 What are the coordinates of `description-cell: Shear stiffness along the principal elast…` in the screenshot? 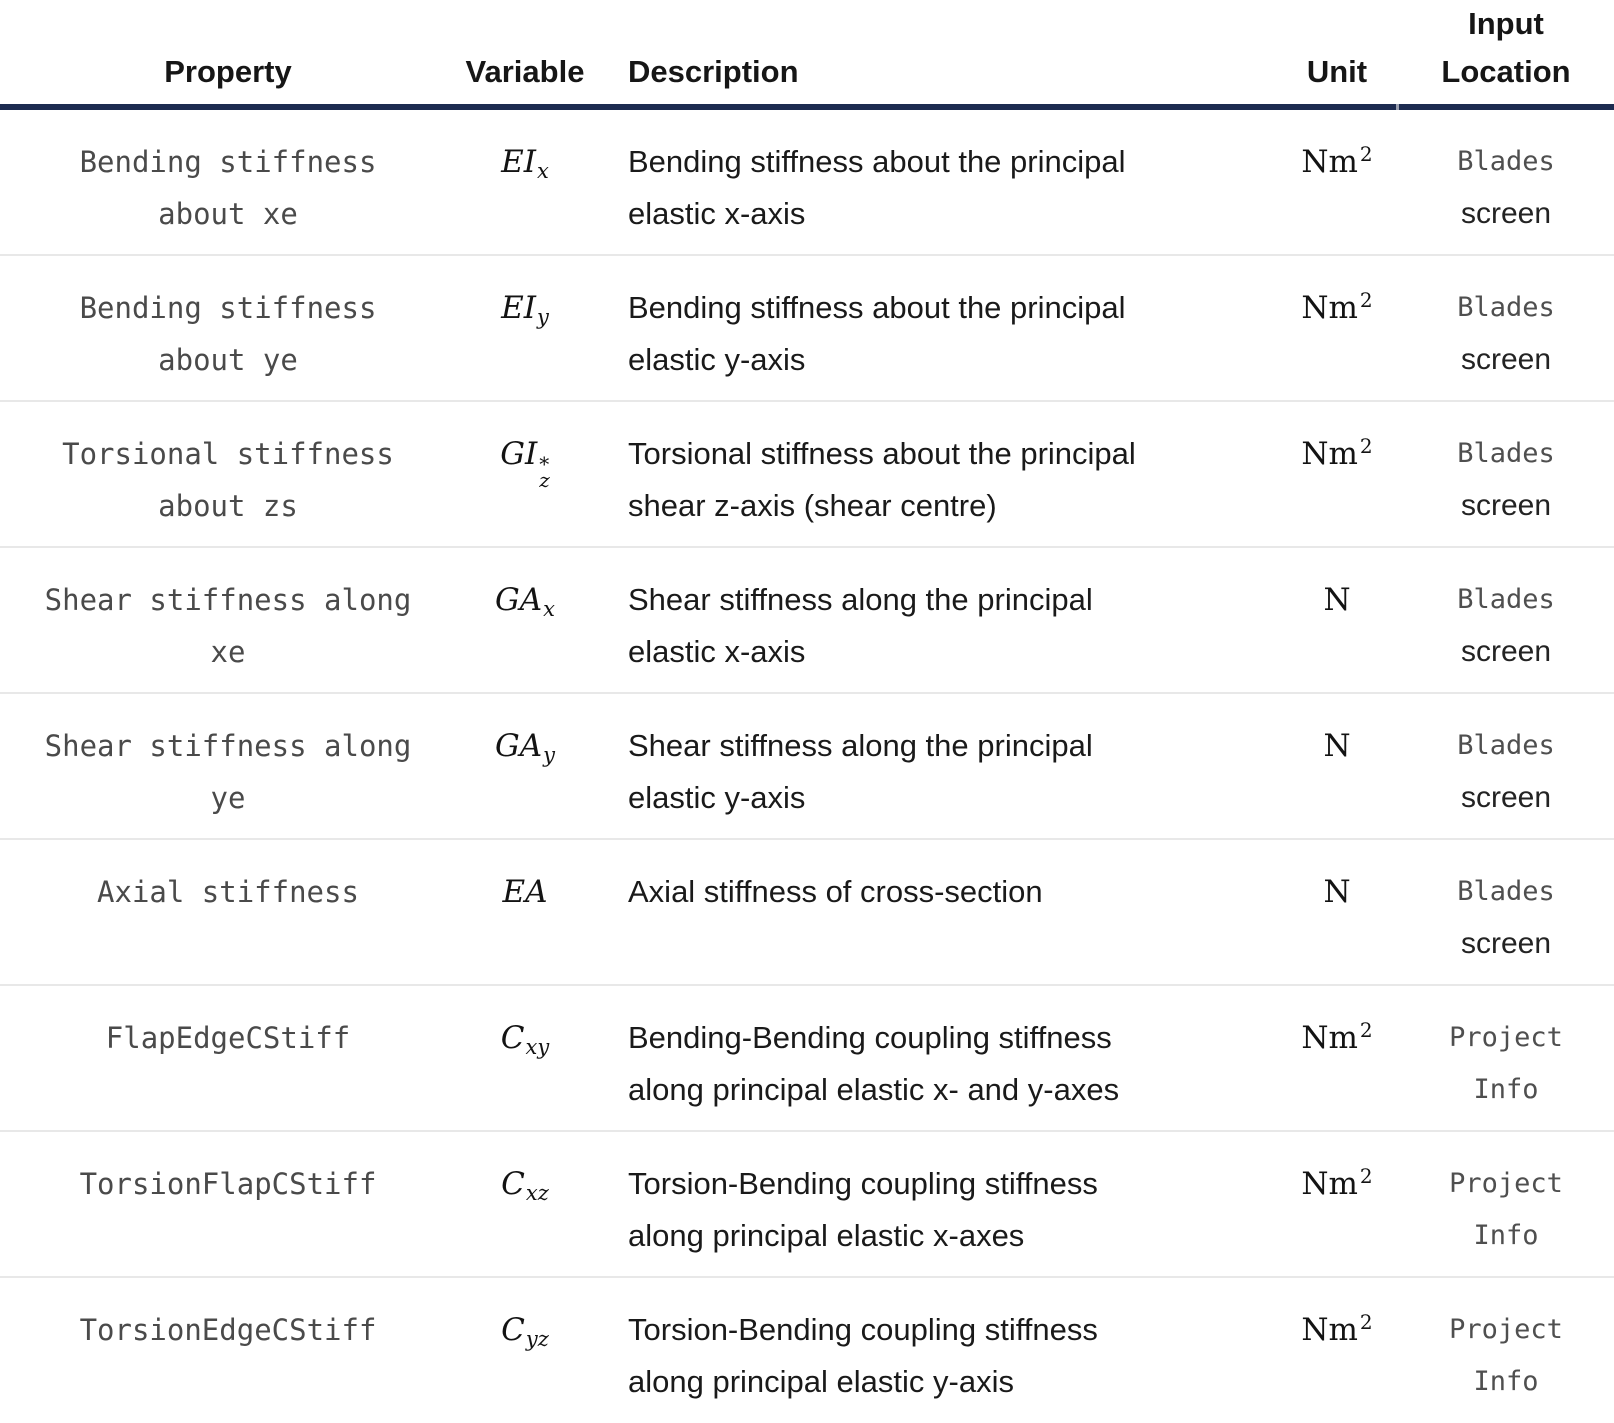 It's located at (948, 619).